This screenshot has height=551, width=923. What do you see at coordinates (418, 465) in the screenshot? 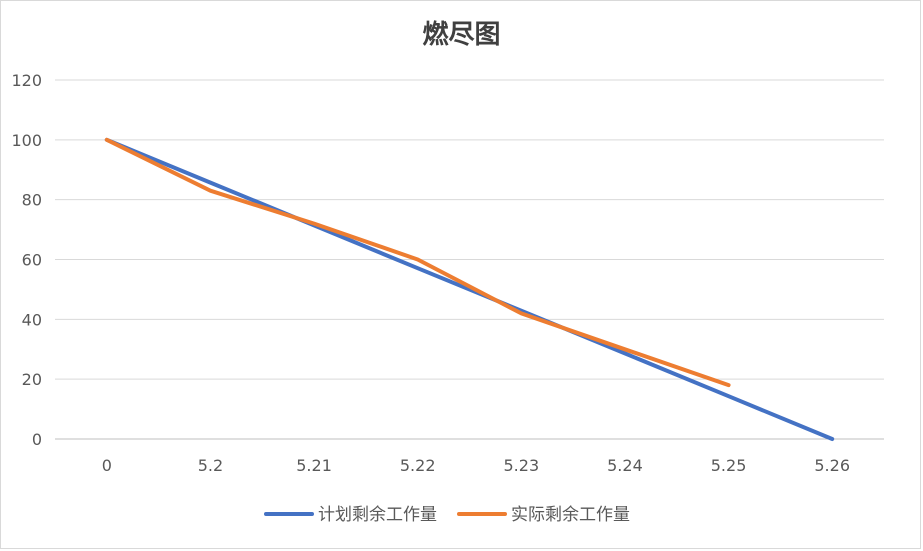
I see `x-tick-label: 5.22` at bounding box center [418, 465].